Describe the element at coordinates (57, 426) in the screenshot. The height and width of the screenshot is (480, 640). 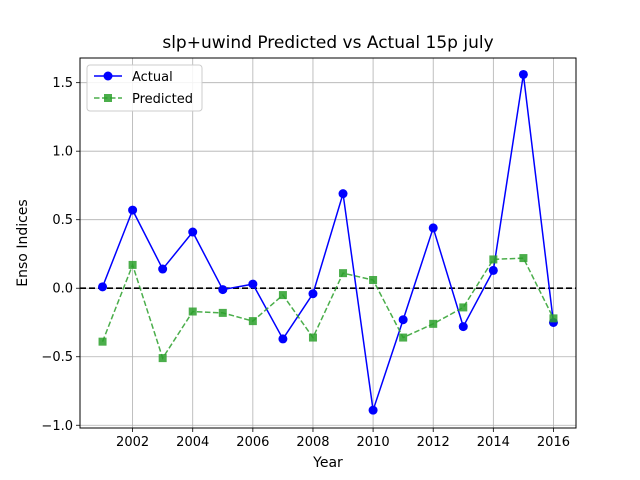
I see `y-tick-label: −1.0` at that location.